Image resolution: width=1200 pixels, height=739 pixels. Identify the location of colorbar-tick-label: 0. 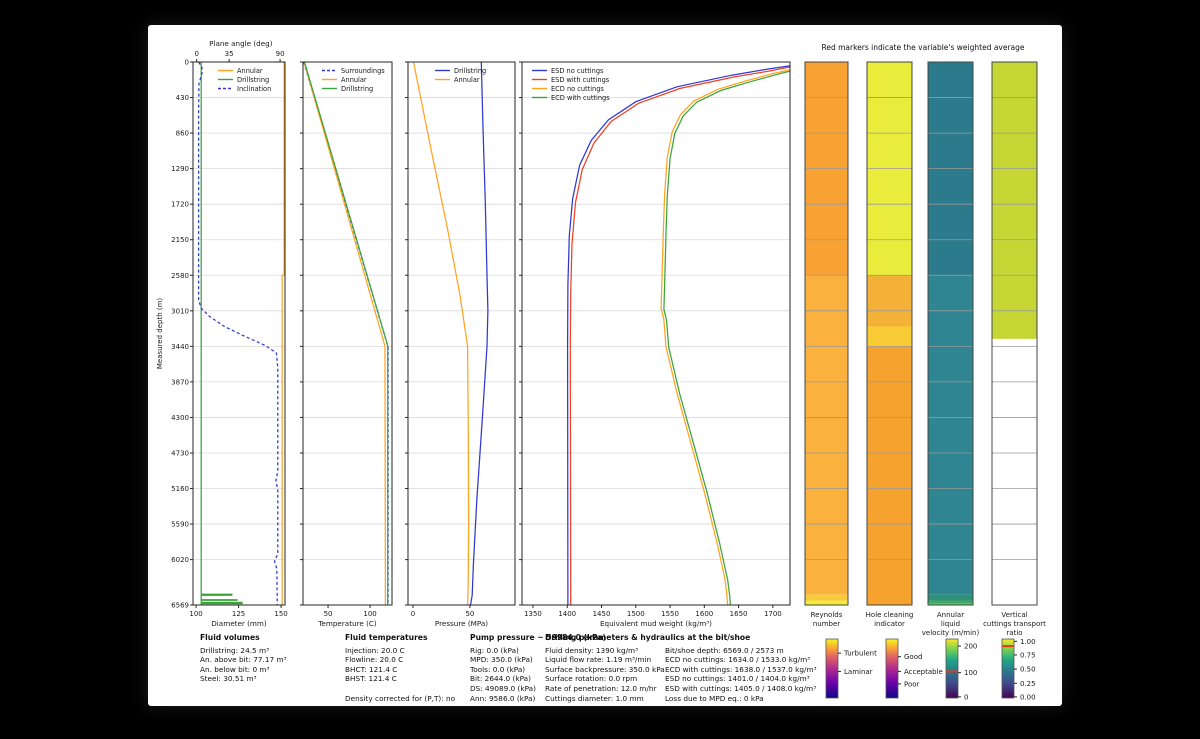
(966, 697).